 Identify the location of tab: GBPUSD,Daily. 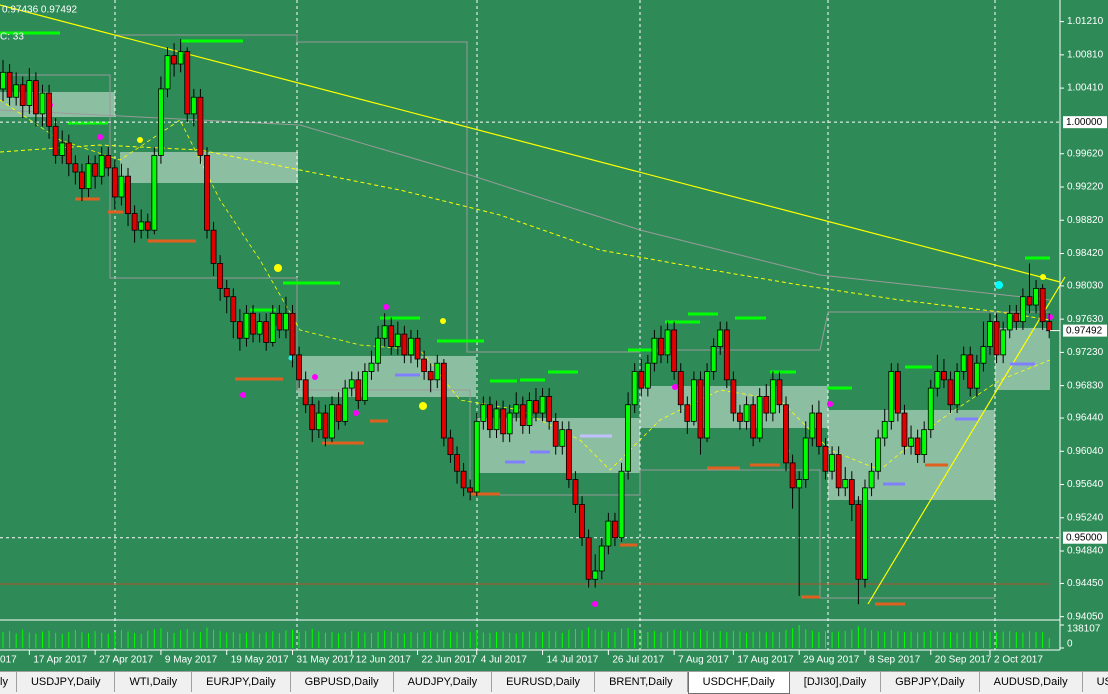
(342, 682).